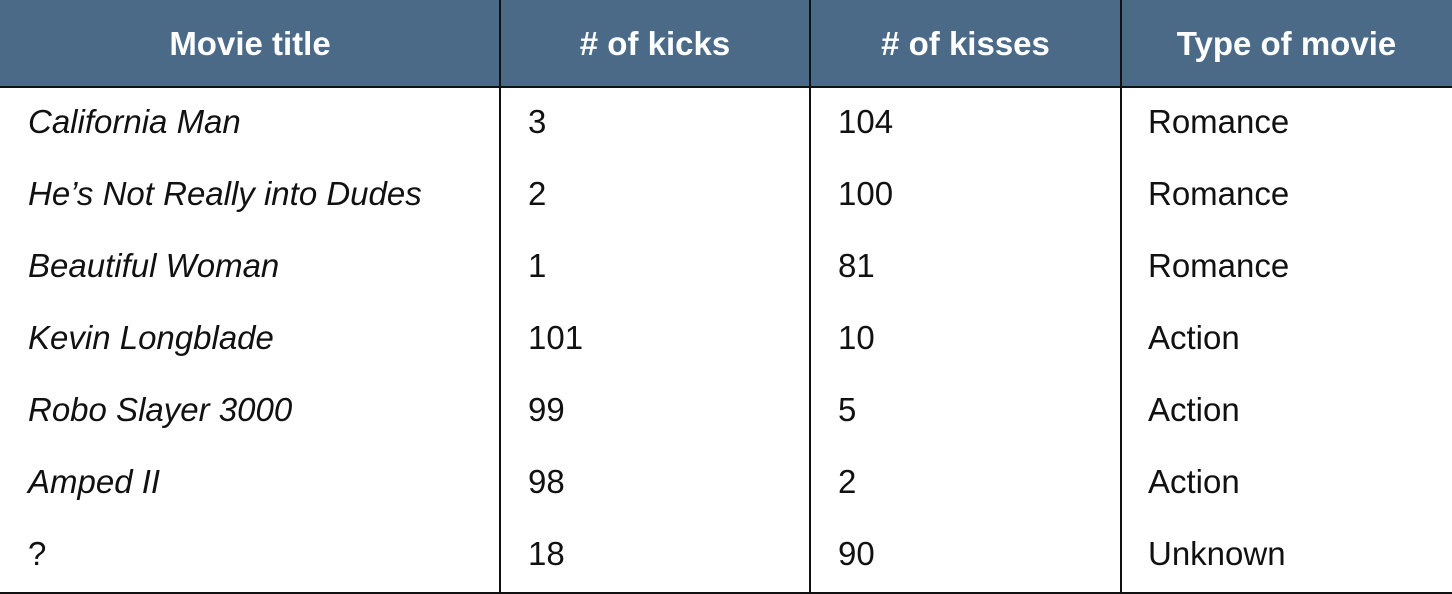 The height and width of the screenshot is (594, 1452). What do you see at coordinates (250, 43) in the screenshot?
I see `header-movie-title: Movie title` at bounding box center [250, 43].